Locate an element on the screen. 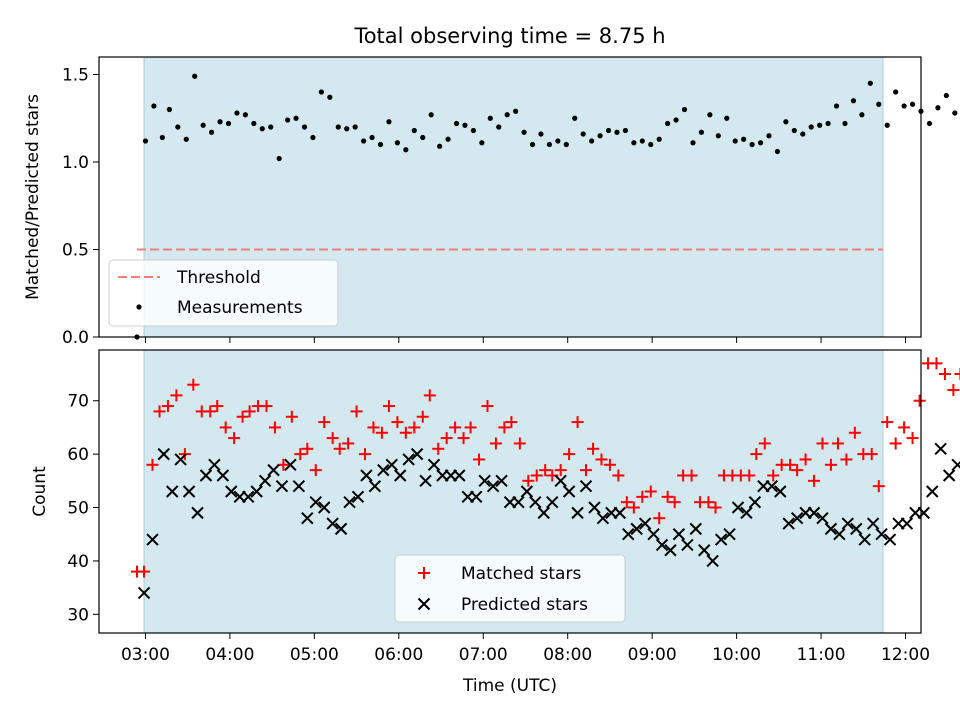 Image resolution: width=960 pixels, height=720 pixels. x-tick-label: 10:00 is located at coordinates (736, 655).